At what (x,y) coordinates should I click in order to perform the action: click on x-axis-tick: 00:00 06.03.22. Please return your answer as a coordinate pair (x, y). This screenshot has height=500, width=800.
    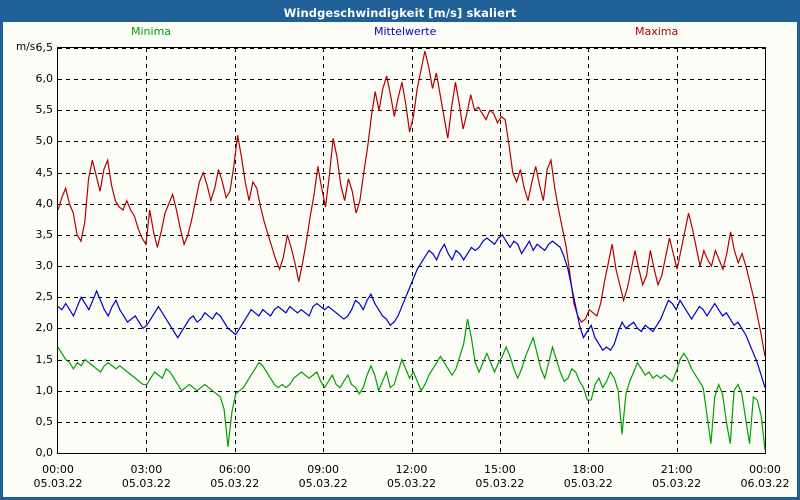
    Looking at the image, I should click on (765, 476).